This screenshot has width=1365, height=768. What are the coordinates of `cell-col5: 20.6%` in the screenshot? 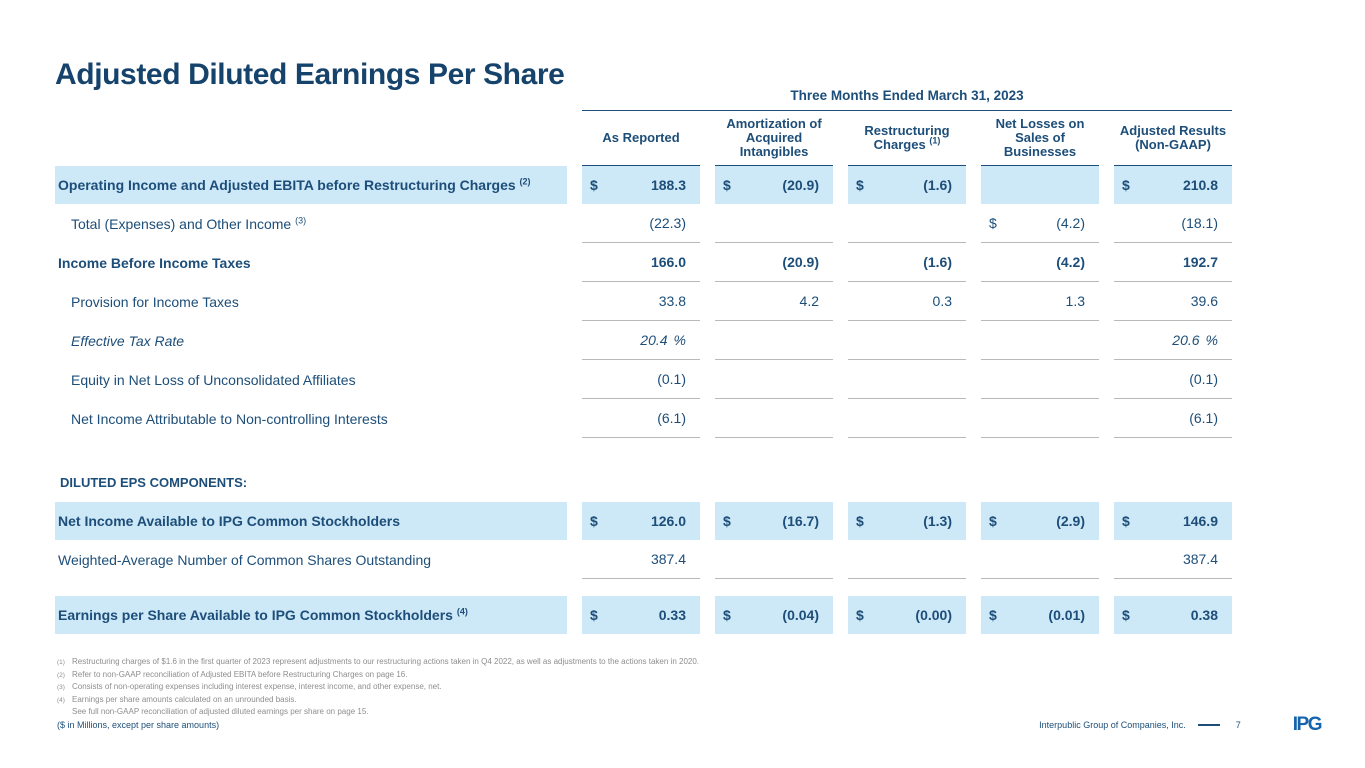 It's located at (1173, 340).